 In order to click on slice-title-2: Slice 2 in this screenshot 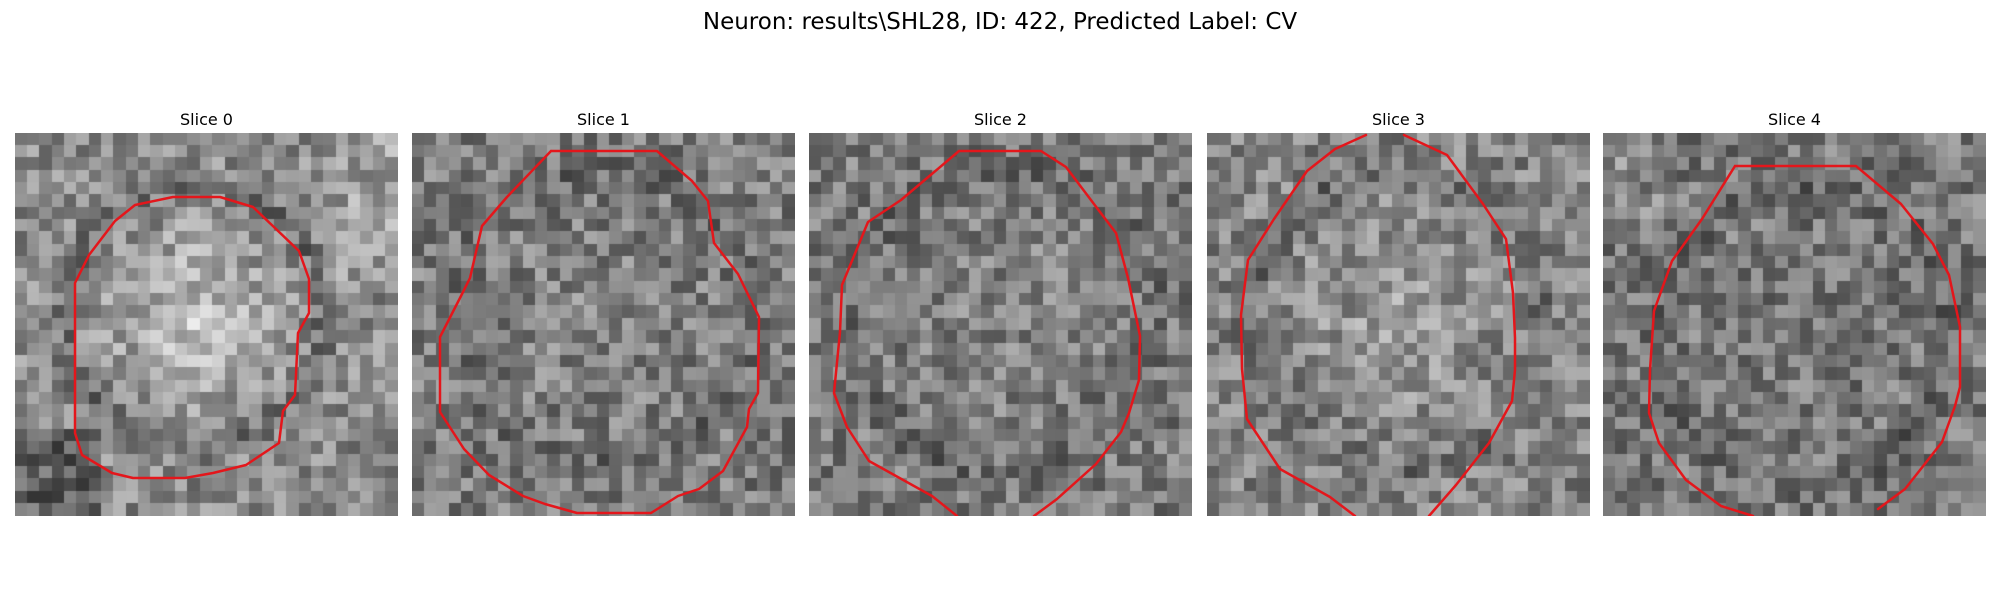, I will do `click(1000, 119)`.